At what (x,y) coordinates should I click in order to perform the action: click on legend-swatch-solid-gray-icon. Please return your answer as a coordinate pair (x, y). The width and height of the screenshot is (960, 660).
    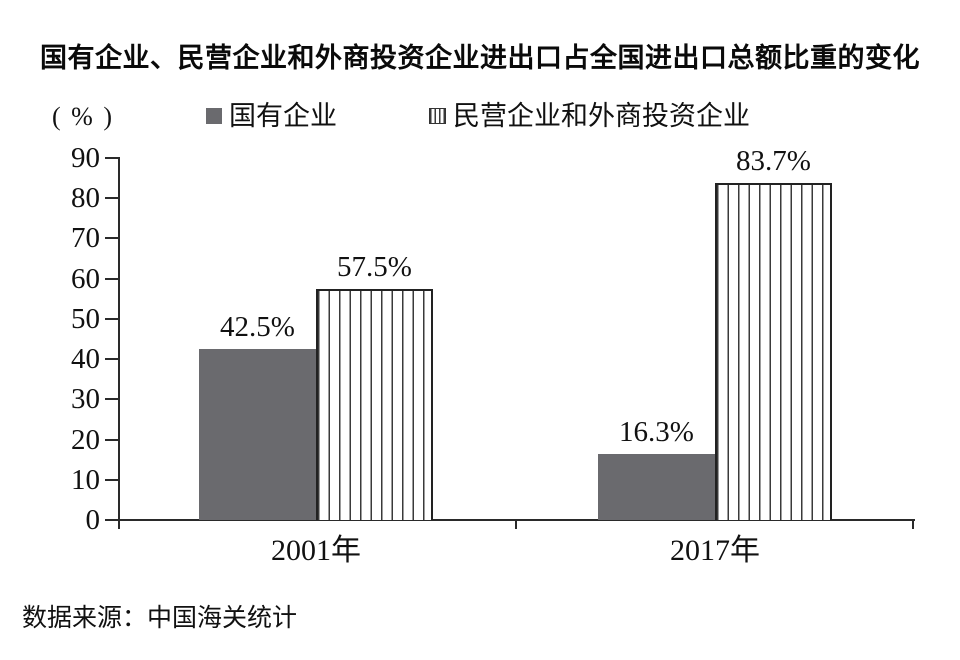
    Looking at the image, I should click on (214, 116).